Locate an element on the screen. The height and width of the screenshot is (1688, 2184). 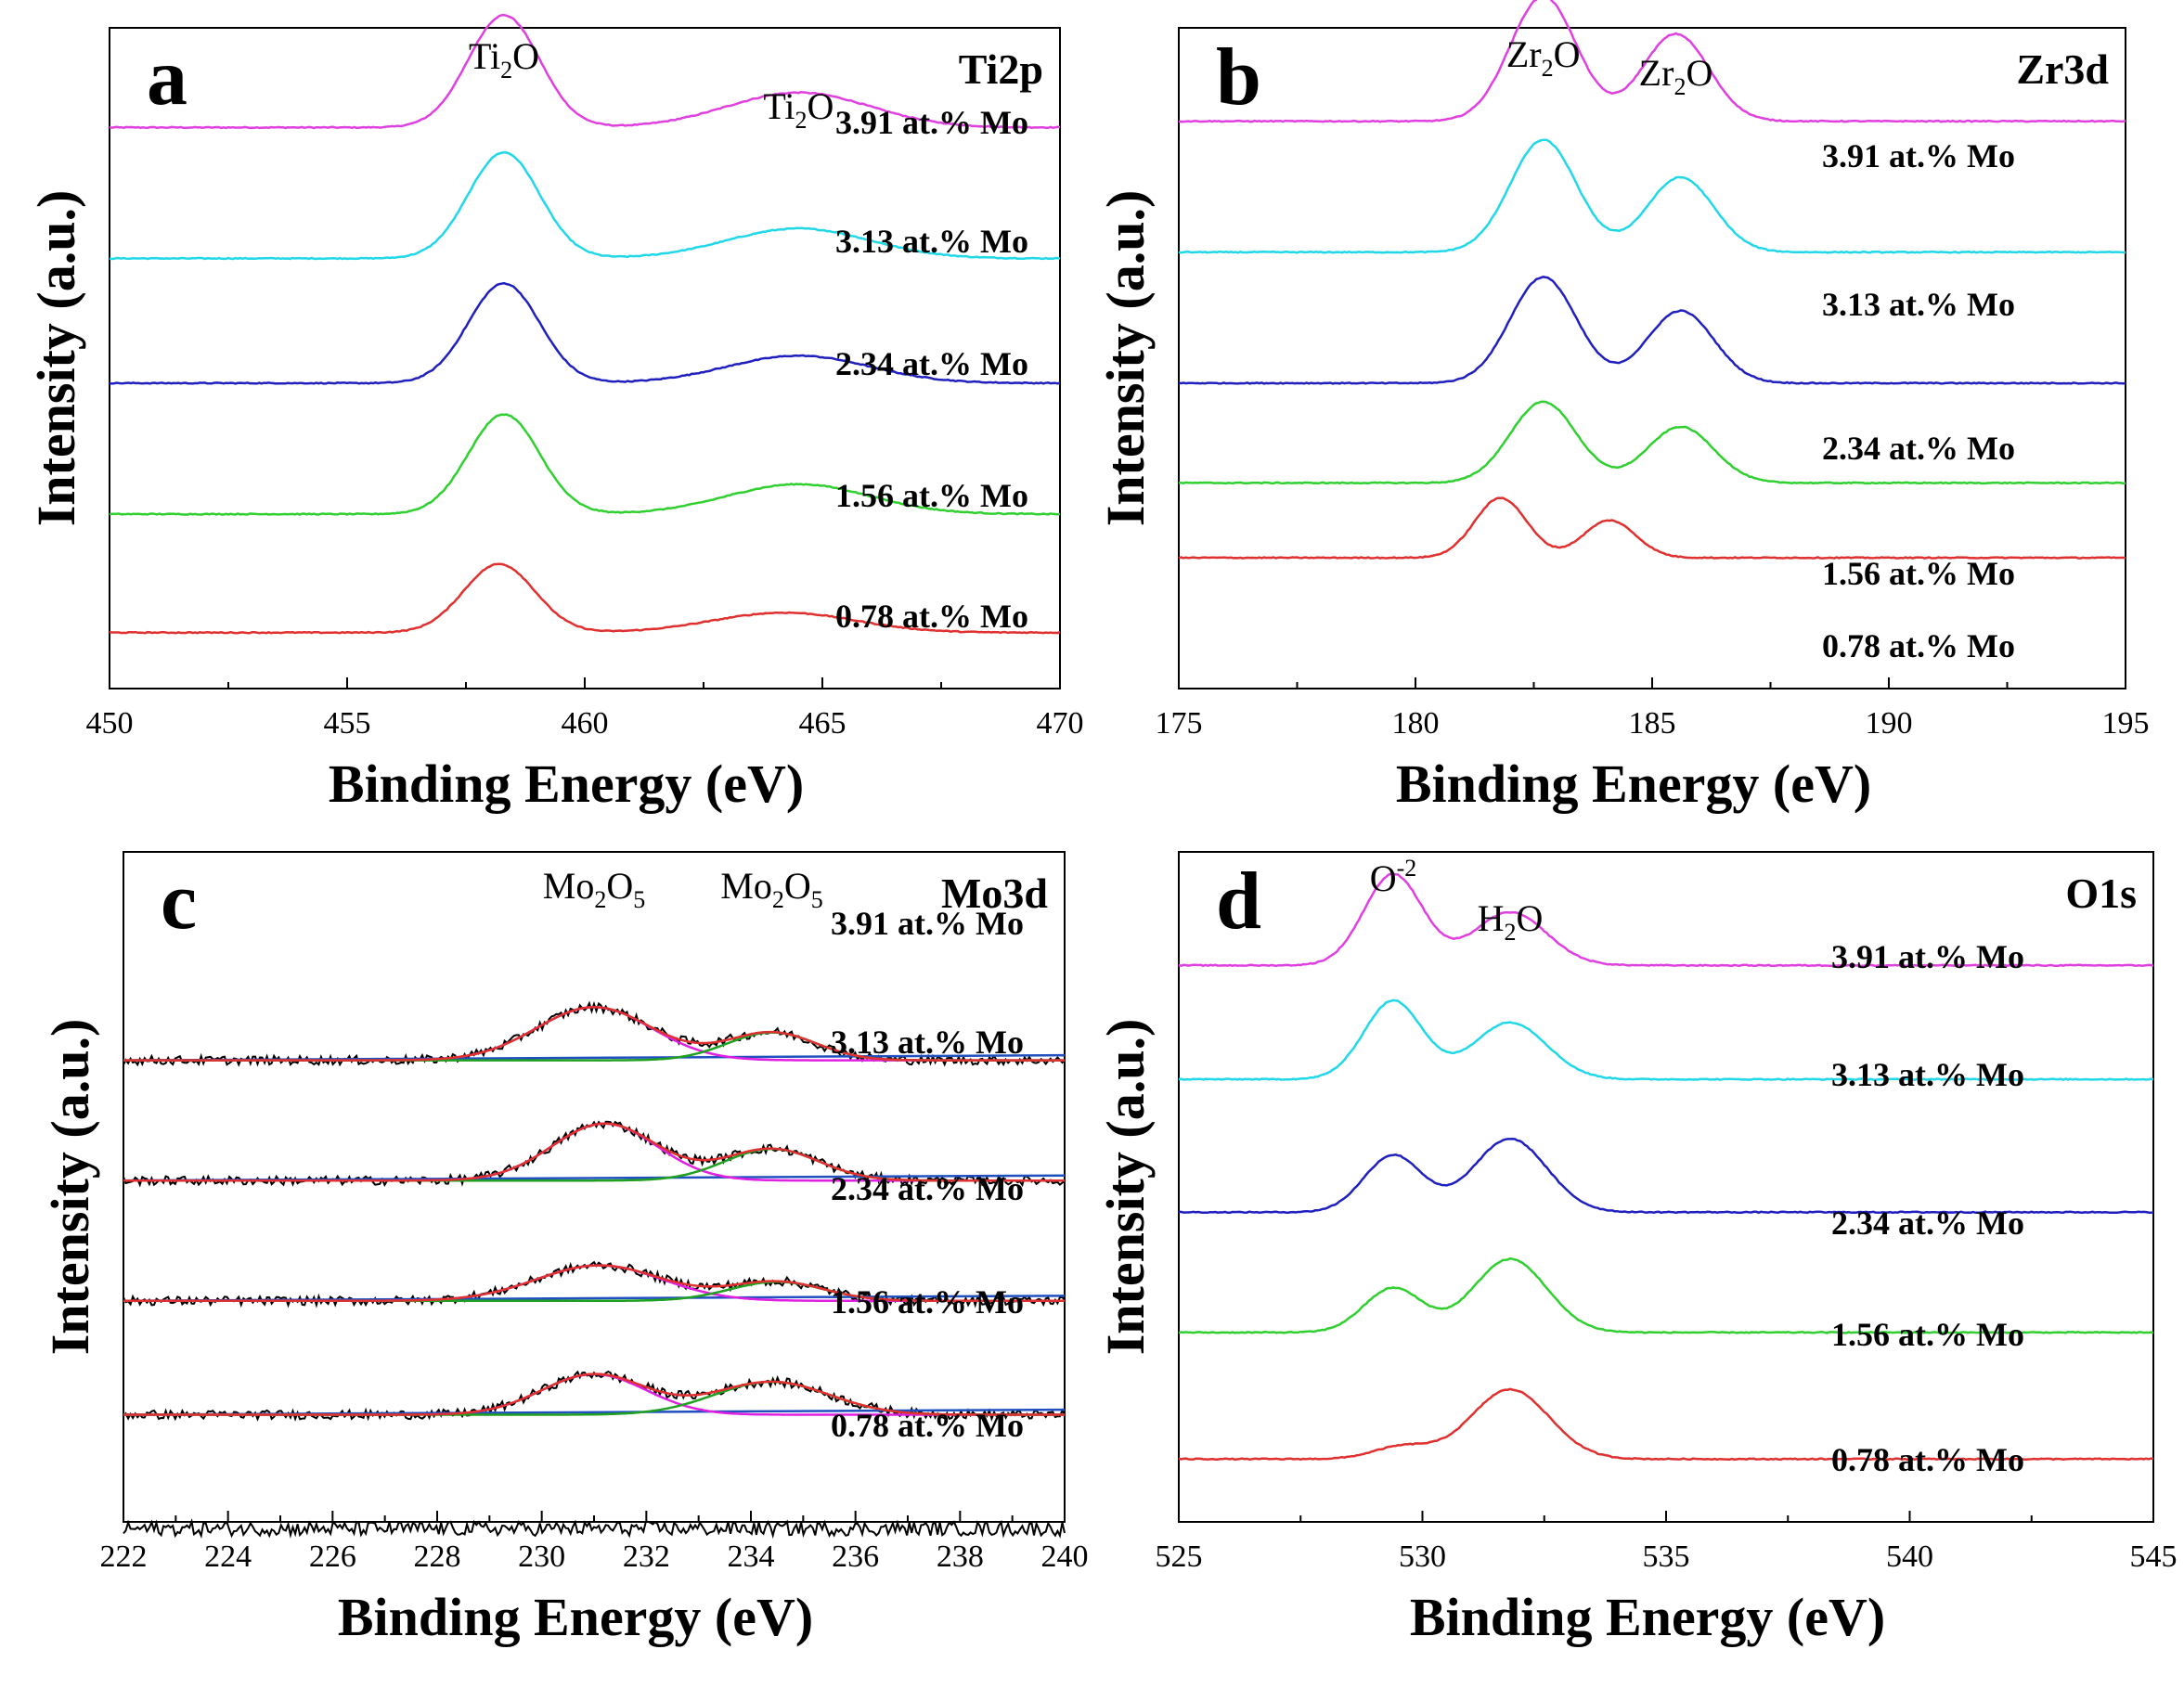
x-tick-label: 460 is located at coordinates (585, 723).